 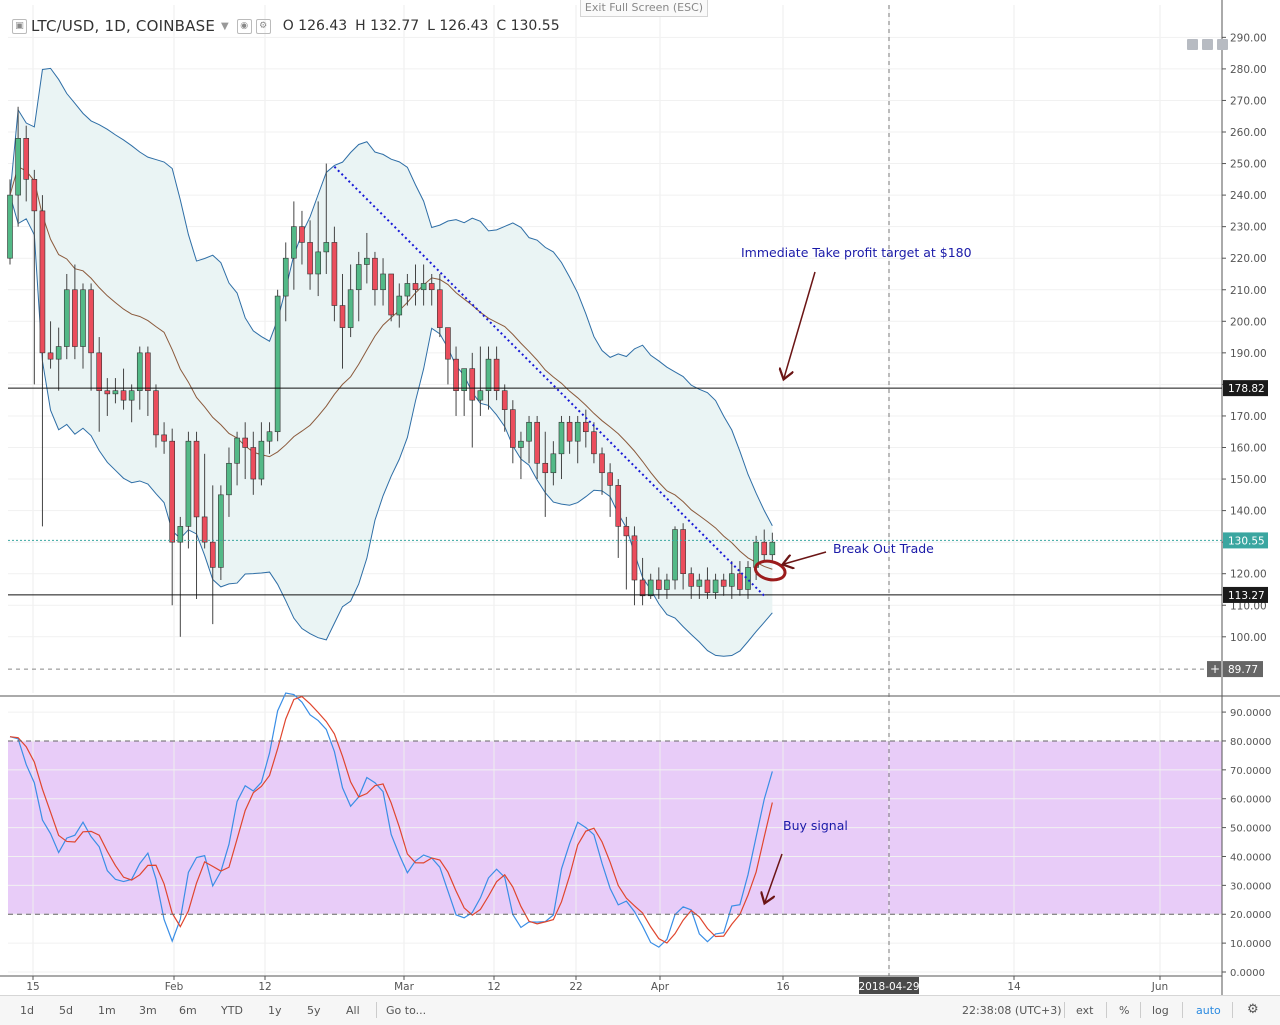 I want to click on eye-icon: ◉, so click(x=244, y=26).